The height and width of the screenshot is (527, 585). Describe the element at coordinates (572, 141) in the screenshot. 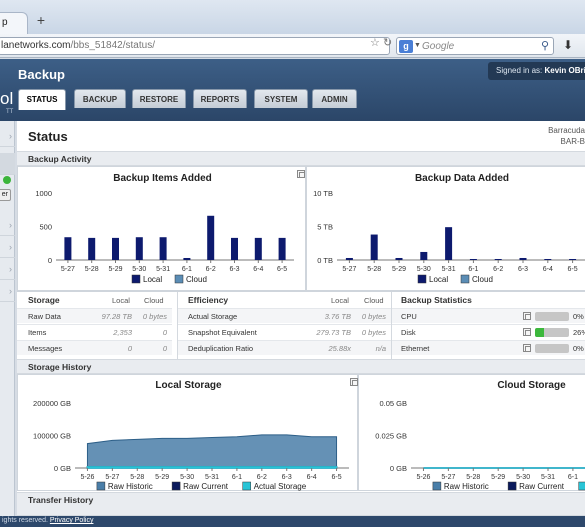

I see `device-serial: BAR-B` at that location.